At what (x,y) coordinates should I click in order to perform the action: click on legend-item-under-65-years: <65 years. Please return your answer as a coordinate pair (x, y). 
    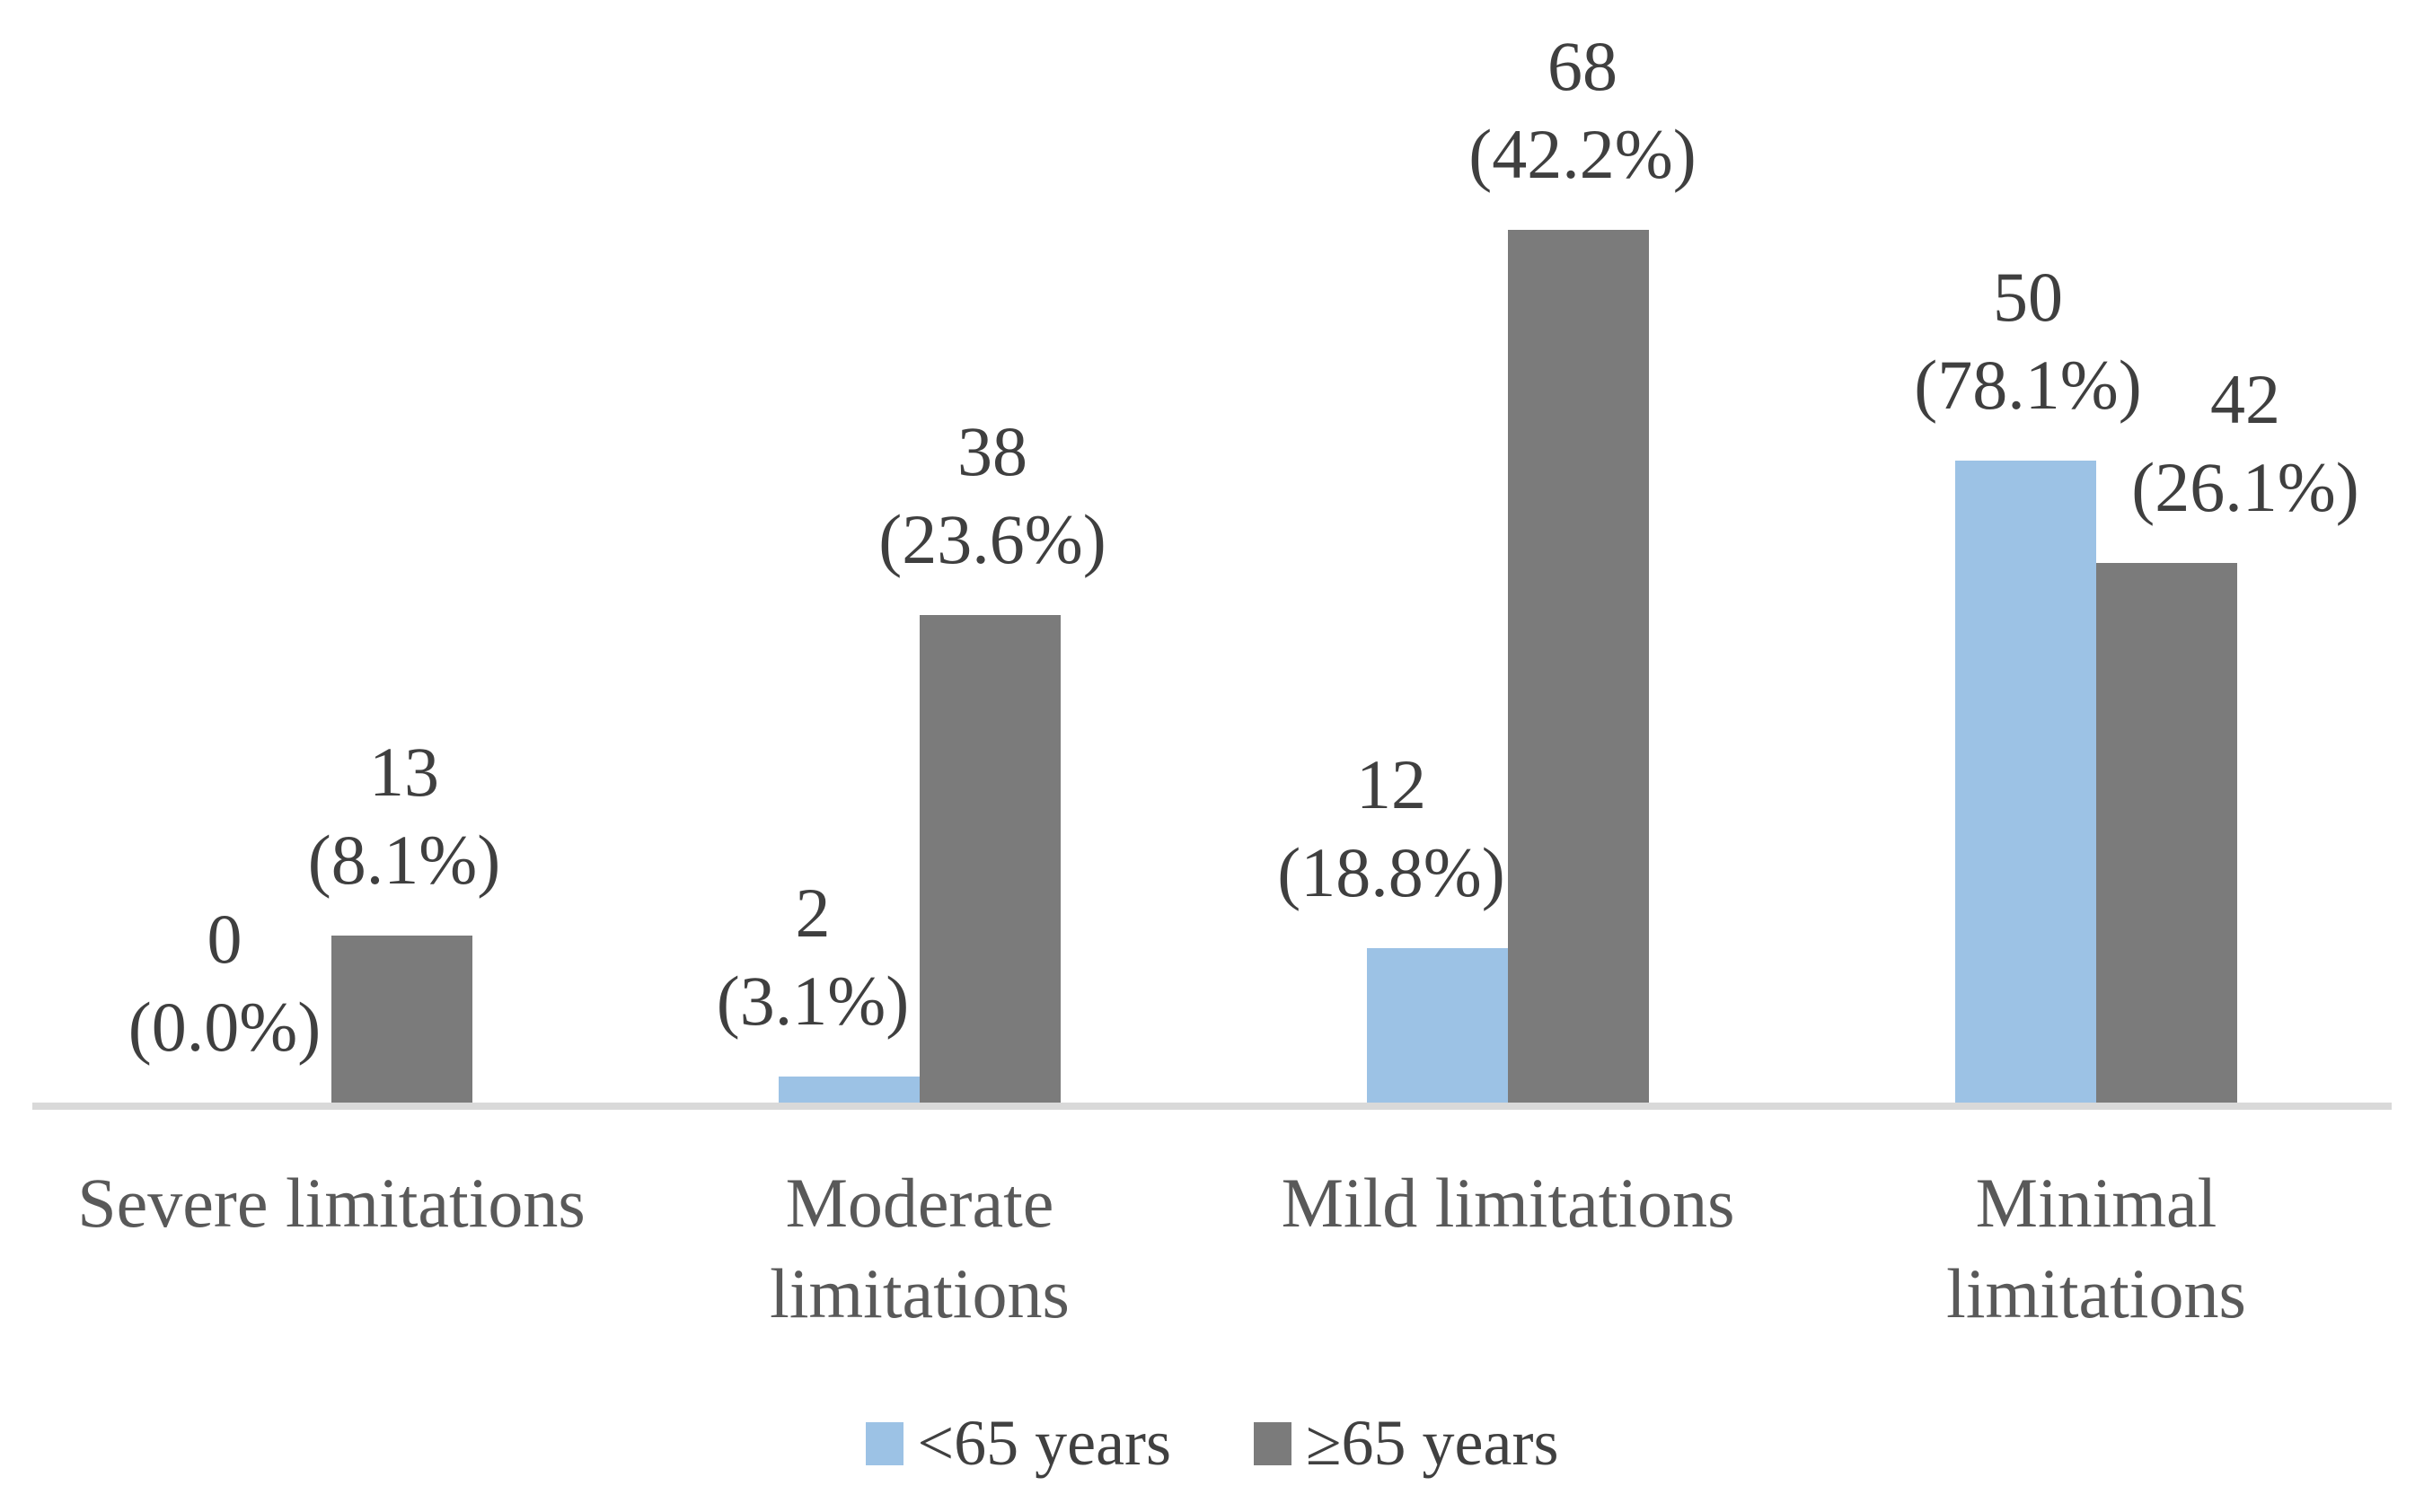
    Looking at the image, I should click on (1018, 1443).